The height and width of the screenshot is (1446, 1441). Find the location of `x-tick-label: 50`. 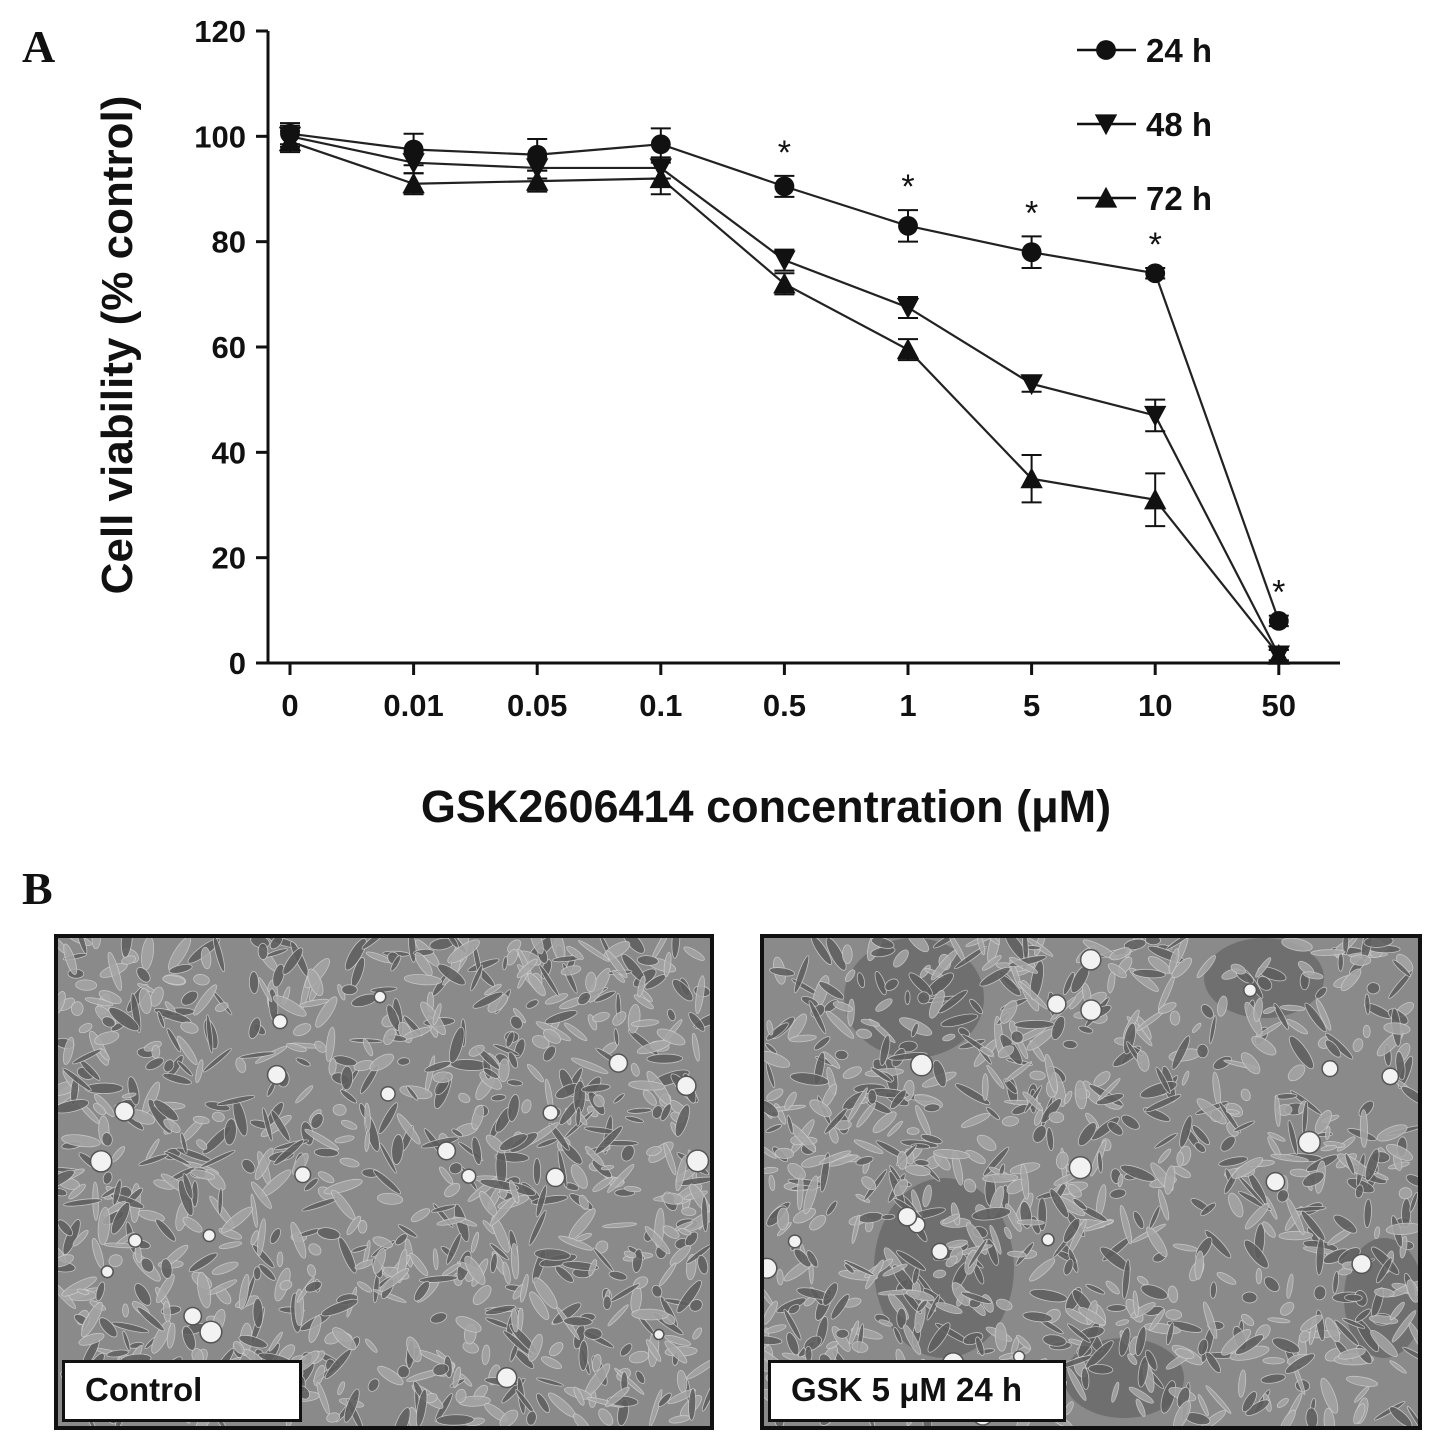

x-tick-label: 50 is located at coordinates (1279, 705).